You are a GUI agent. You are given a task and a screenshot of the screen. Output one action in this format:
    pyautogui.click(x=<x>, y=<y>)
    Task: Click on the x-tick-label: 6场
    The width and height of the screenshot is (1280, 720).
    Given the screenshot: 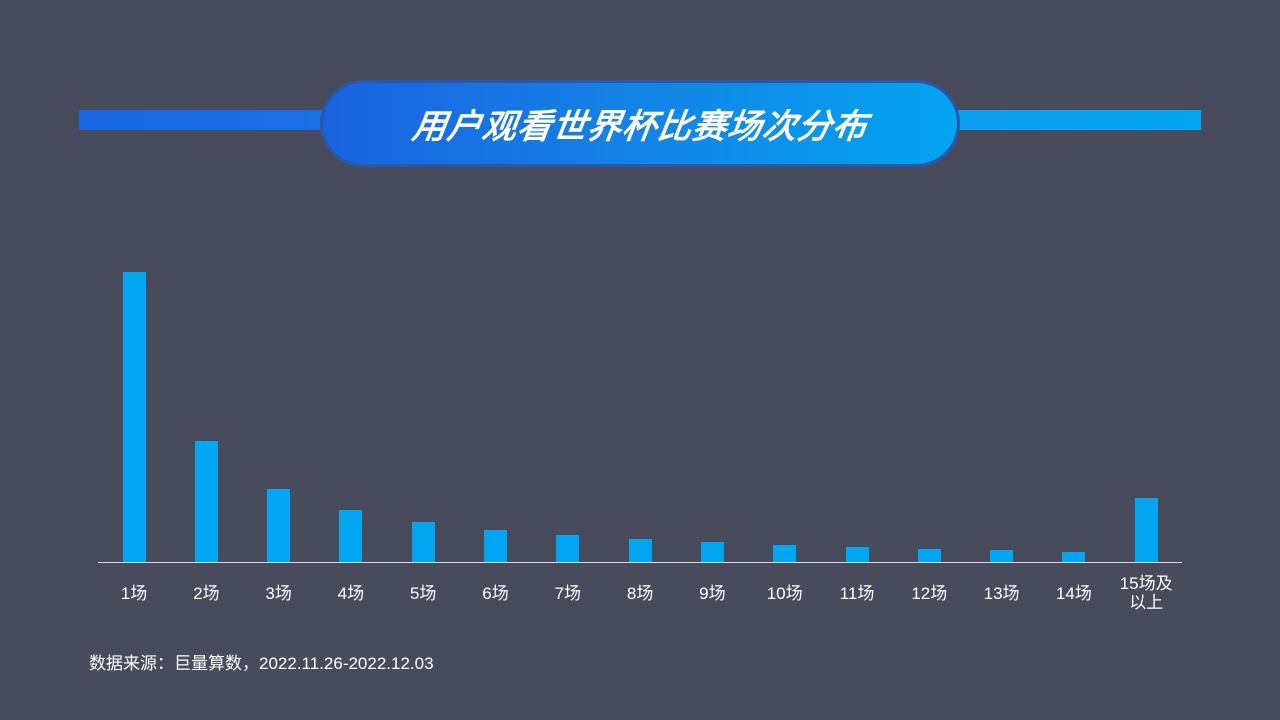 What is the action you would take?
    pyautogui.click(x=495, y=593)
    